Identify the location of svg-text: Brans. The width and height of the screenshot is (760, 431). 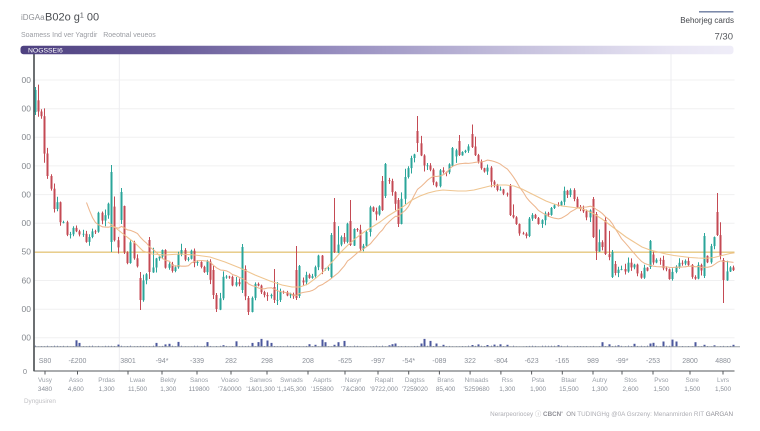
(445, 380).